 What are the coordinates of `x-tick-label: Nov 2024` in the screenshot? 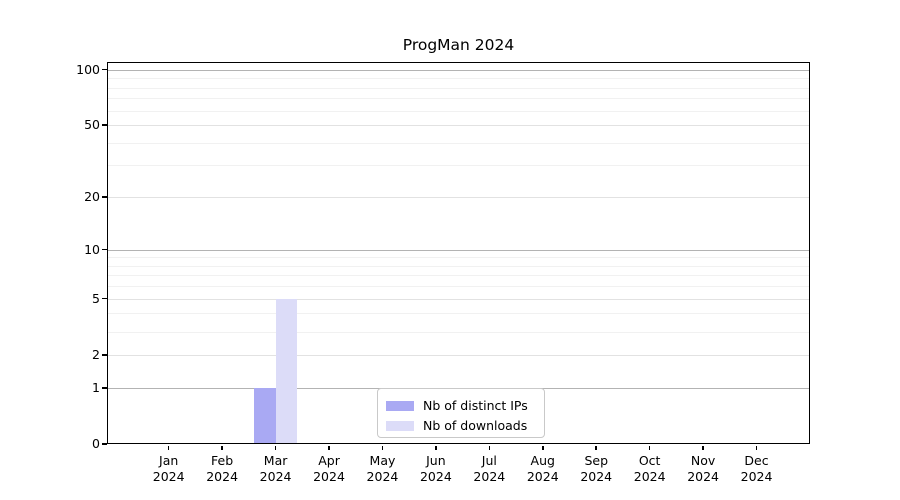 It's located at (703, 468).